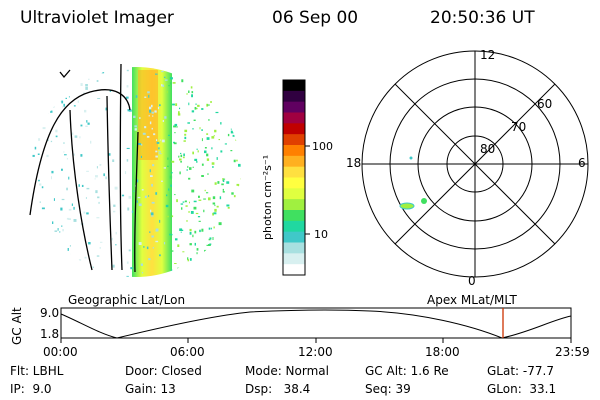 The image size is (600, 400). Describe the element at coordinates (287, 371) in the screenshot. I see `status-mode: Mode: Normal` at that location.